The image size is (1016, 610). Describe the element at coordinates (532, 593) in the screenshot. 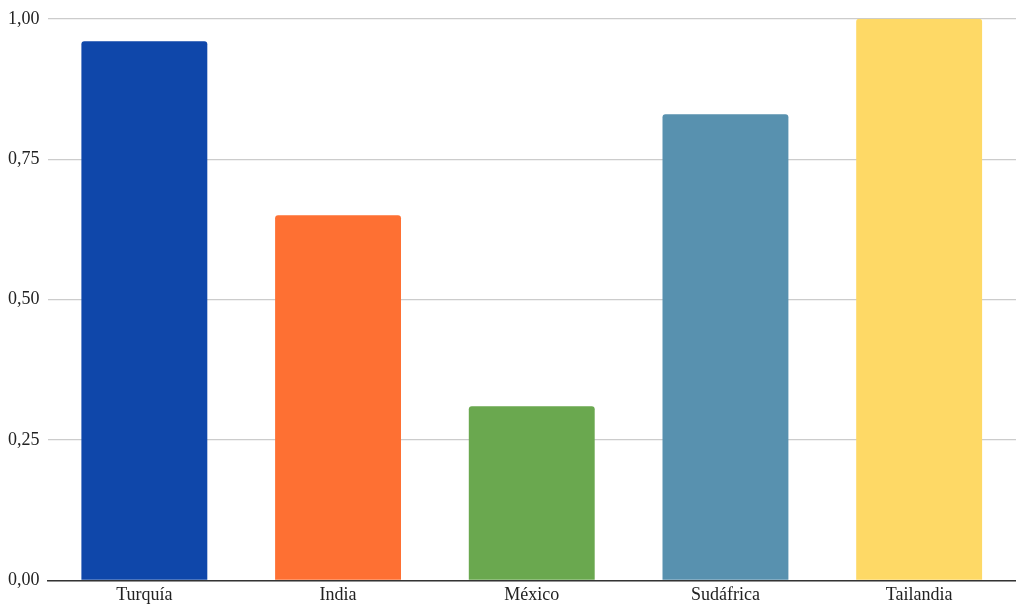

I see `x-tick-label: México` at that location.